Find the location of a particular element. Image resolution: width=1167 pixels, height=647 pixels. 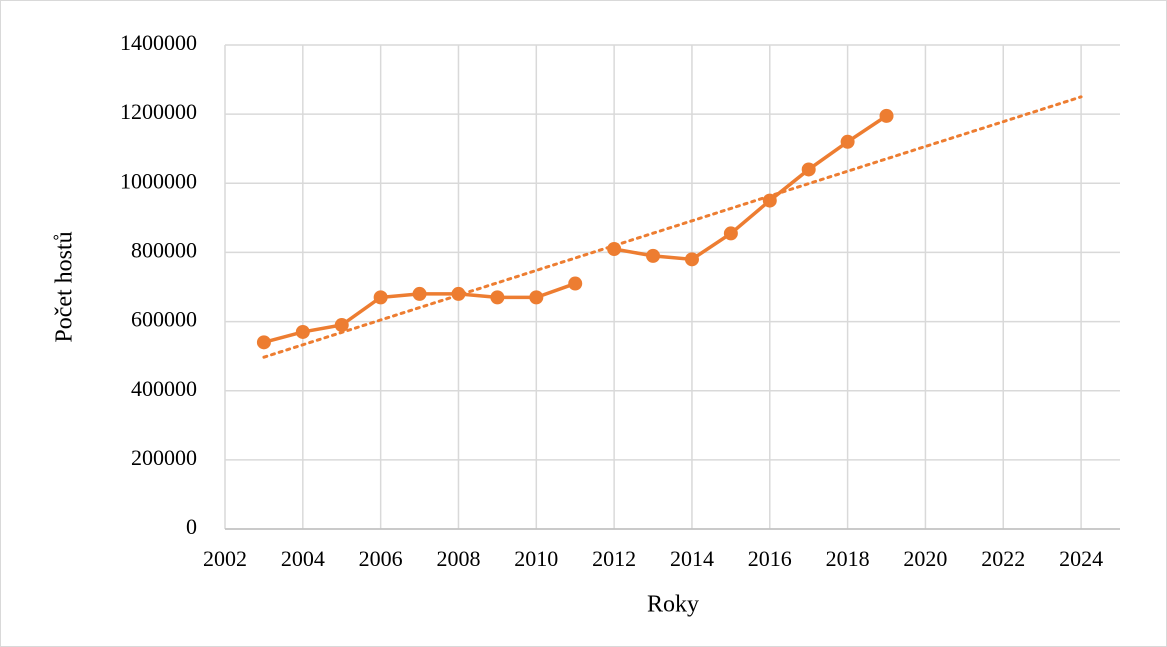

y-tick-label: 200000 is located at coordinates (164, 457).